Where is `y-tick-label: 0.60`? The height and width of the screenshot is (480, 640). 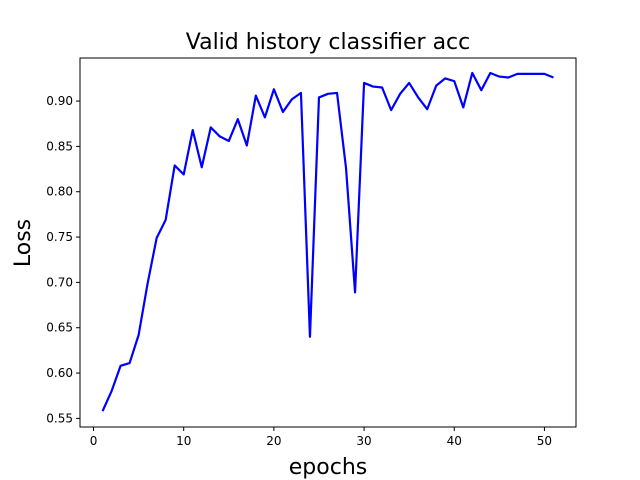
y-tick-label: 0.60 is located at coordinates (59, 373).